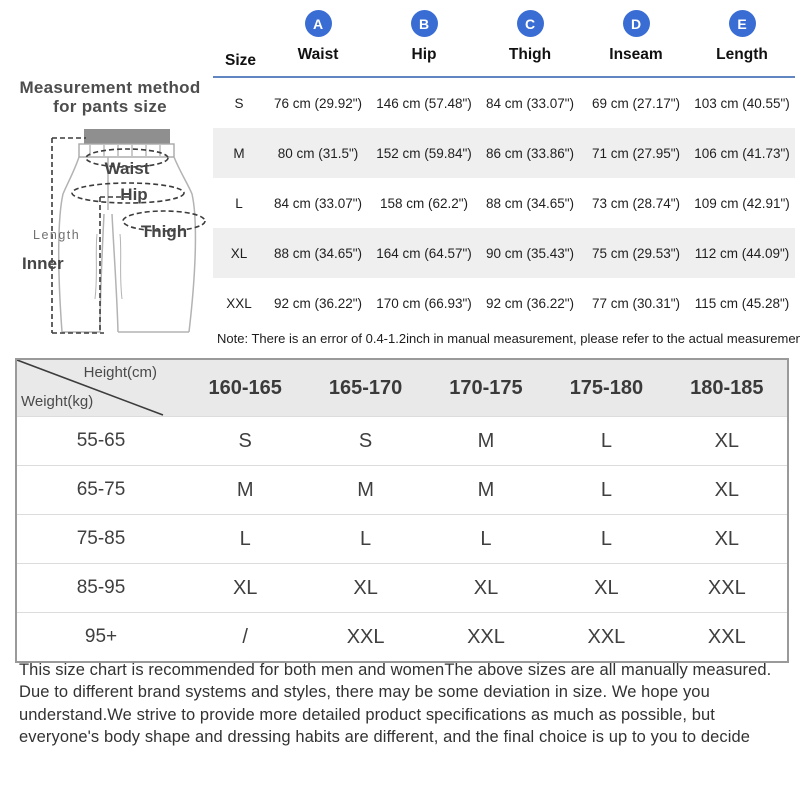  I want to click on size-corner-label: Size, so click(241, 60).